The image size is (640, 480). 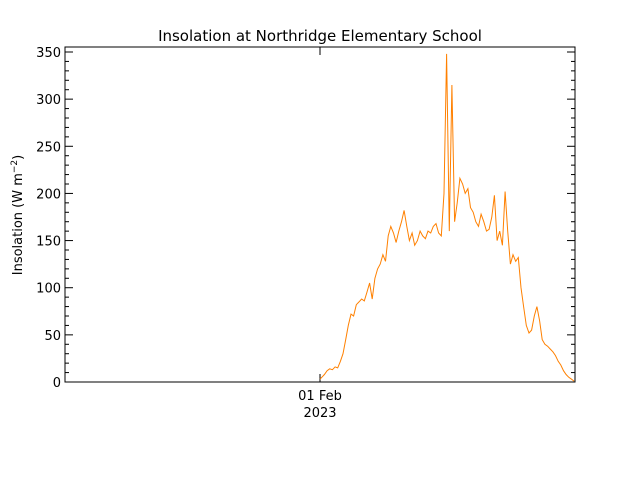 I want to click on y-axis-label-main: Insolation (W m, so click(x=18, y=224).